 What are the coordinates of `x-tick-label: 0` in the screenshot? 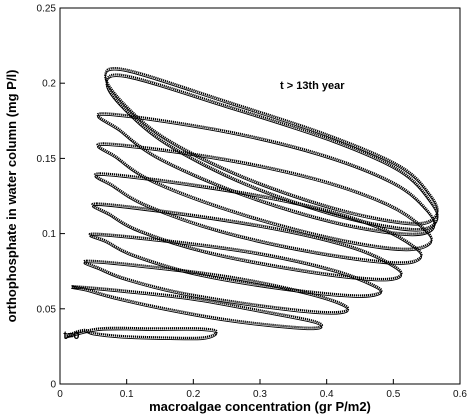 It's located at (60, 394).